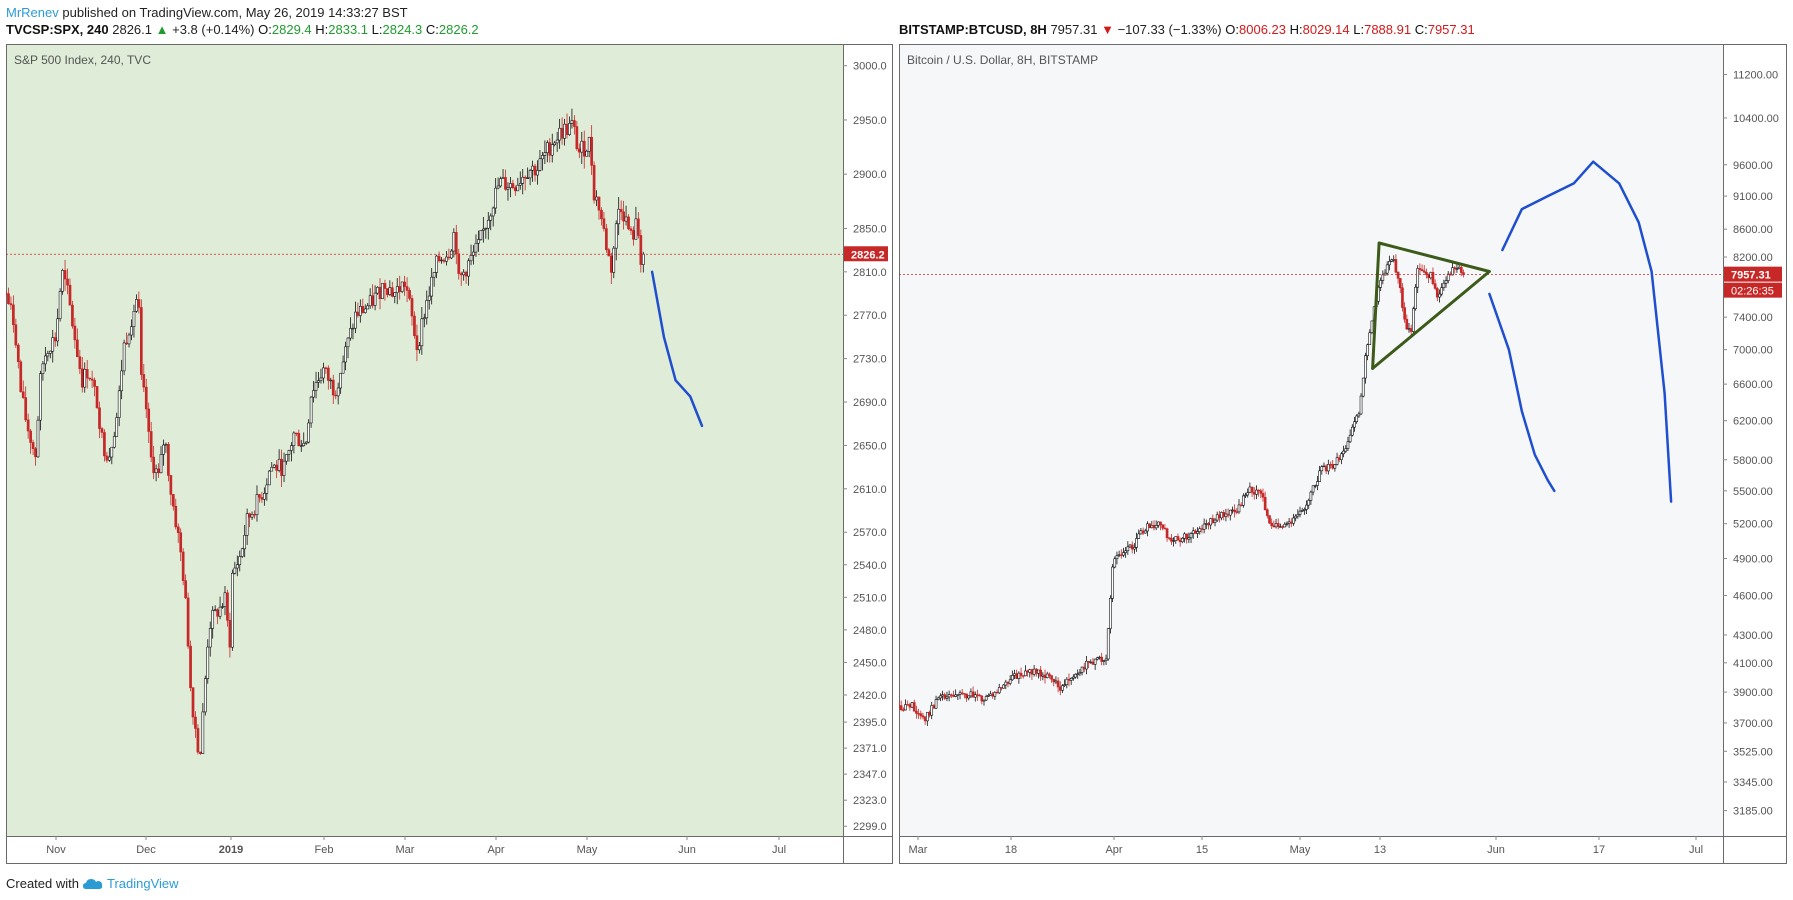  I want to click on btc-high: 8029.14, so click(1326, 29).